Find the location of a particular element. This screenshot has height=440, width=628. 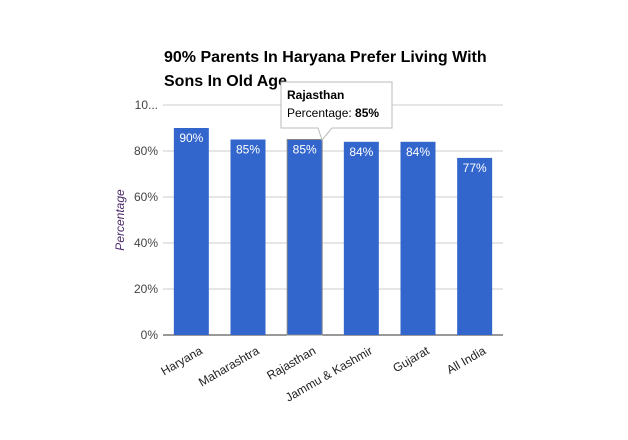

y-axis-label: Percentage is located at coordinates (120, 220).